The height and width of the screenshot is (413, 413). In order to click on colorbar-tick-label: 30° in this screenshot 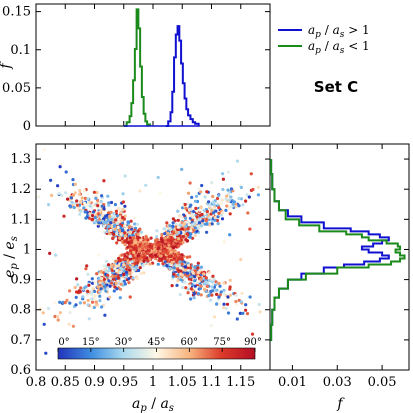, I will do `click(124, 342)`.